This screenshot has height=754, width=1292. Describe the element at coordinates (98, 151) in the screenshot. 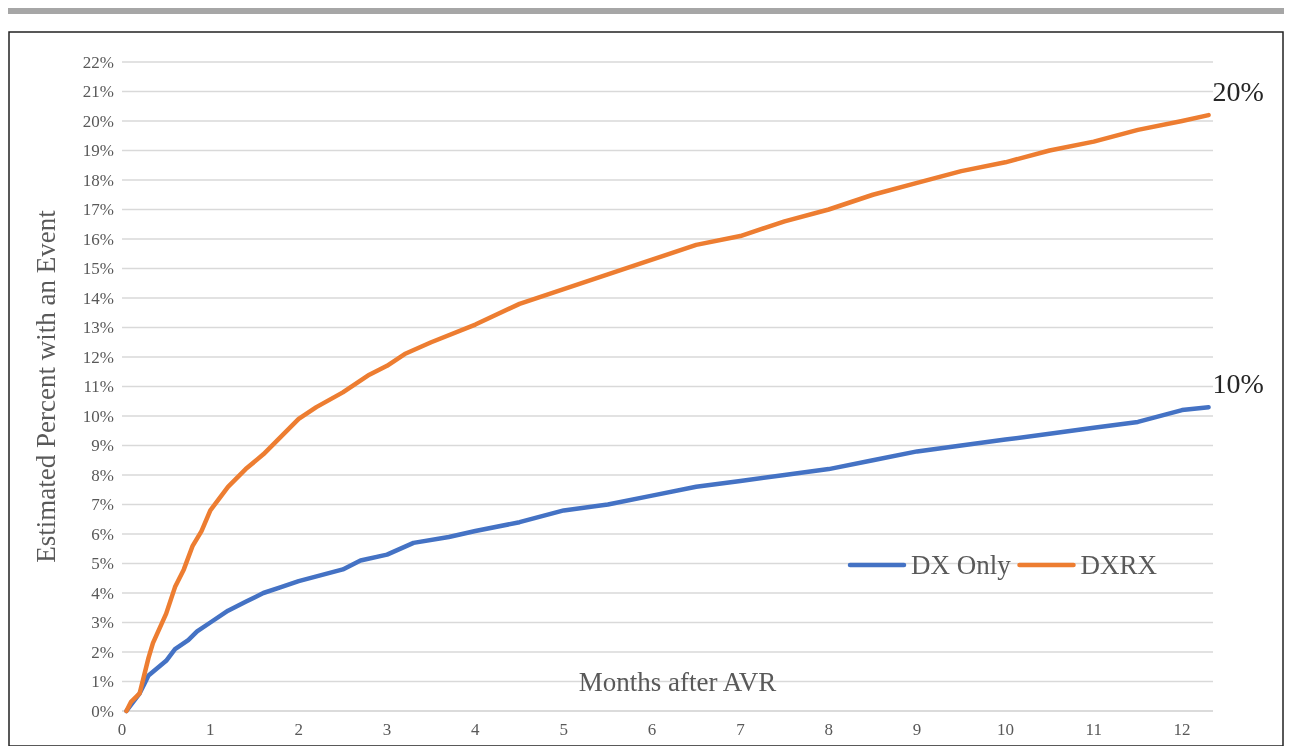

I see `y-tick-label: 19%` at that location.